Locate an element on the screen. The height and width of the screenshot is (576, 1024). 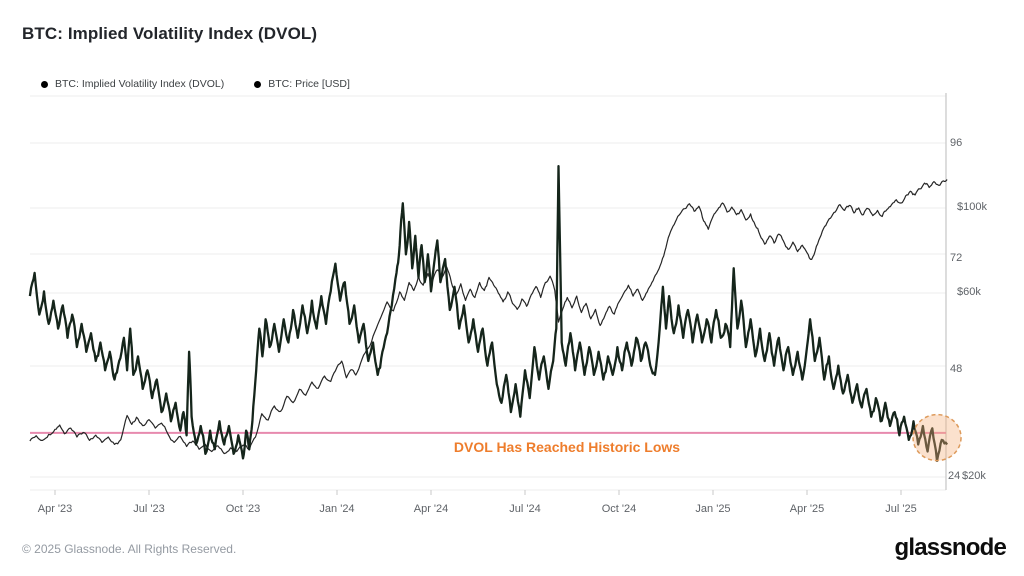
x-axis-tick: Jul '23 is located at coordinates (149, 509).